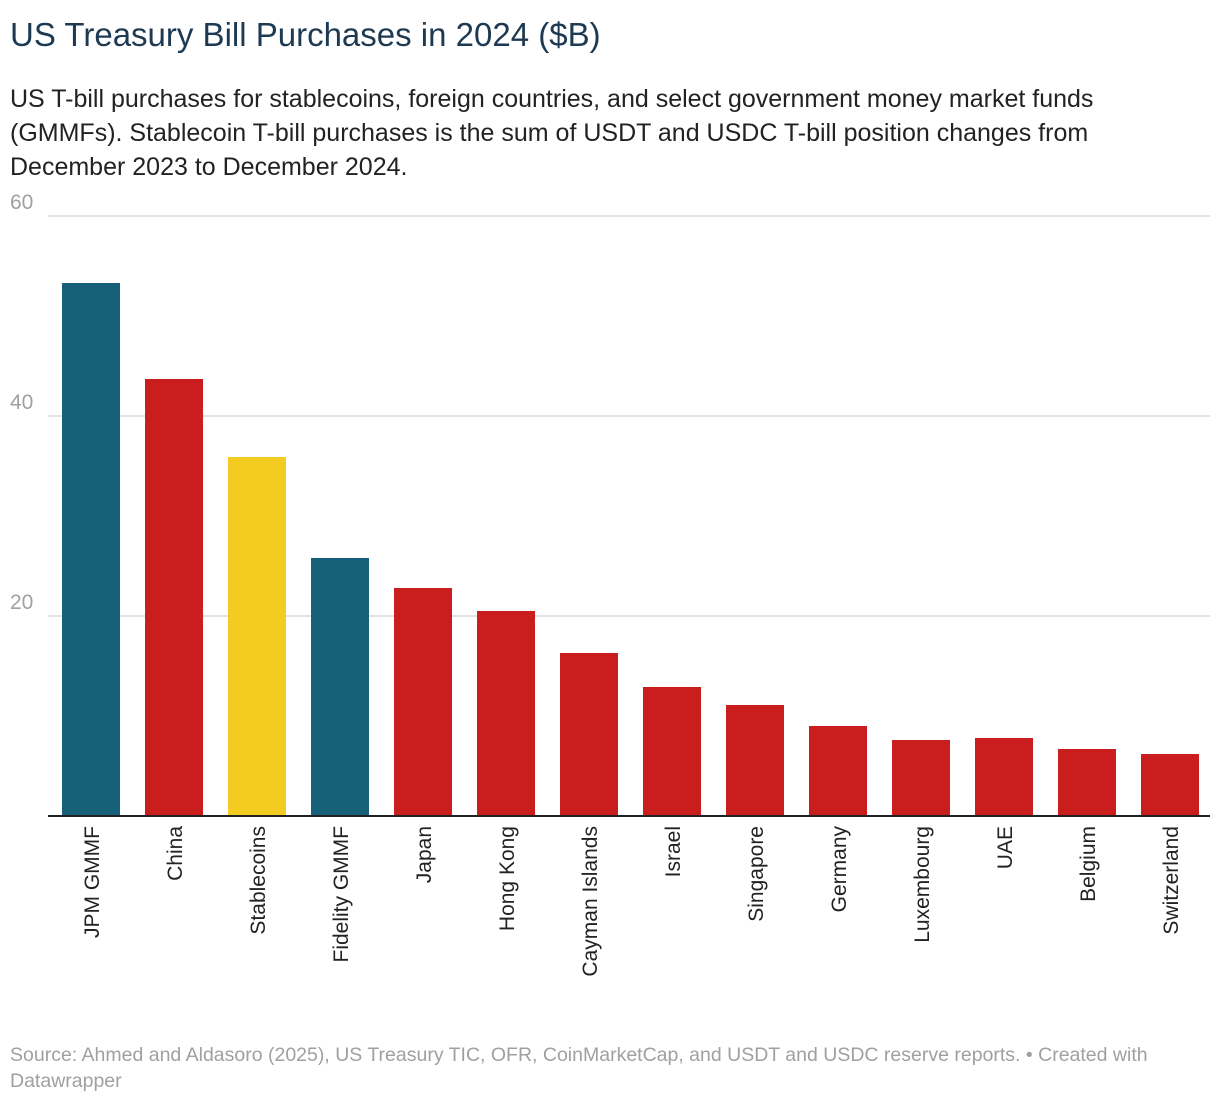  Describe the element at coordinates (21, 202) in the screenshot. I see `y-tick-label: 60` at that location.